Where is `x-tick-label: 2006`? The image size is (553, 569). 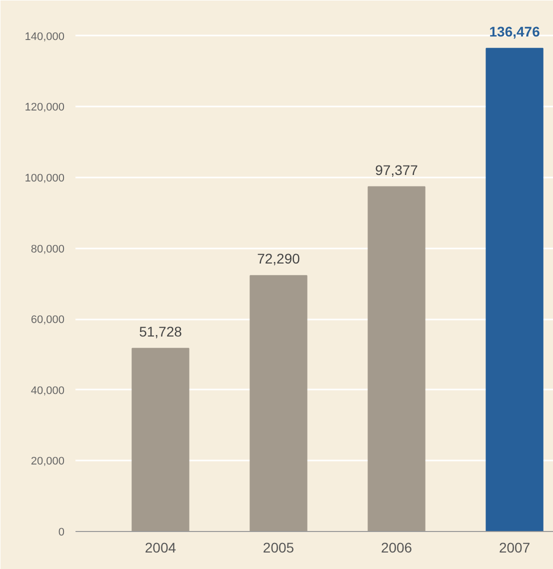
x-tick-label: 2006 is located at coordinates (396, 548).